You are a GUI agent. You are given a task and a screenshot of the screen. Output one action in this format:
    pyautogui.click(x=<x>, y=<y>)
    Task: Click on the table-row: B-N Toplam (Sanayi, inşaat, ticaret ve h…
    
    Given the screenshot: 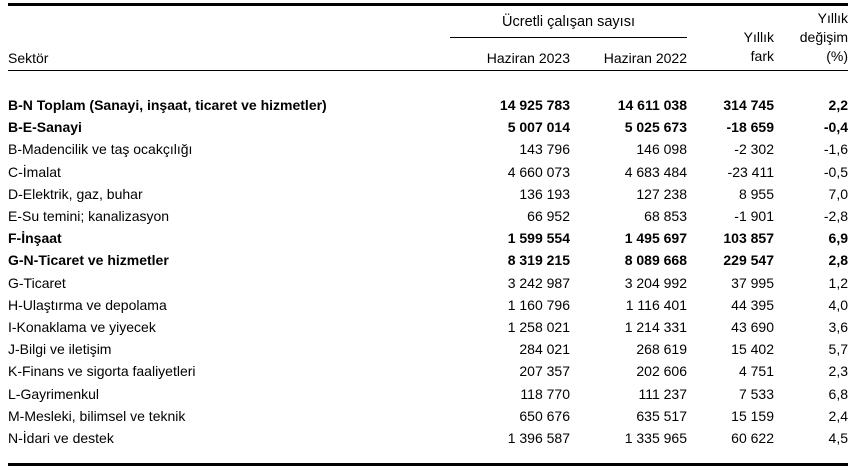 What is the action you would take?
    pyautogui.click(x=428, y=105)
    